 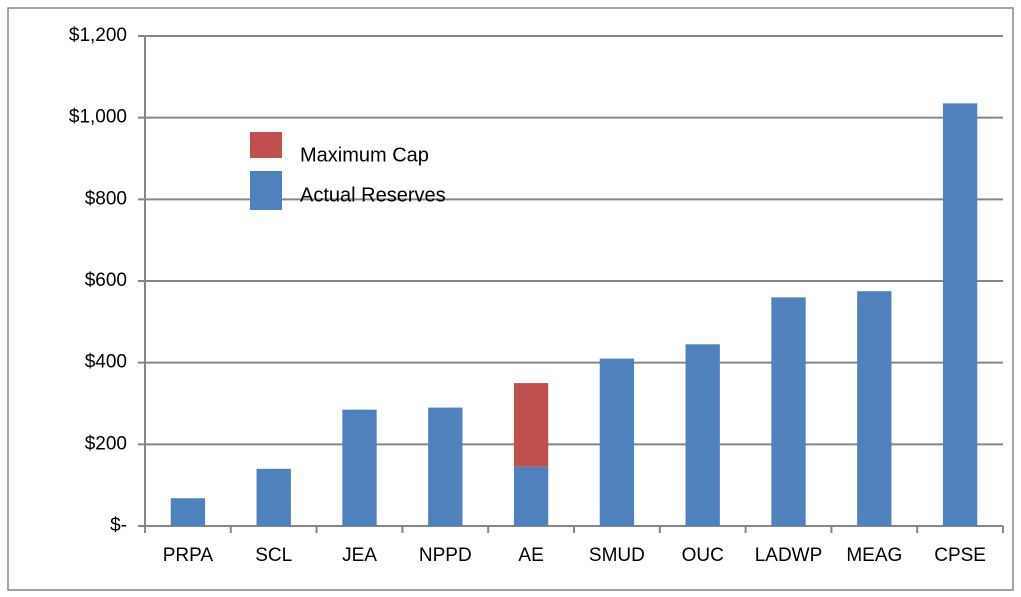 I want to click on y-tick-label: $600, so click(x=106, y=280).